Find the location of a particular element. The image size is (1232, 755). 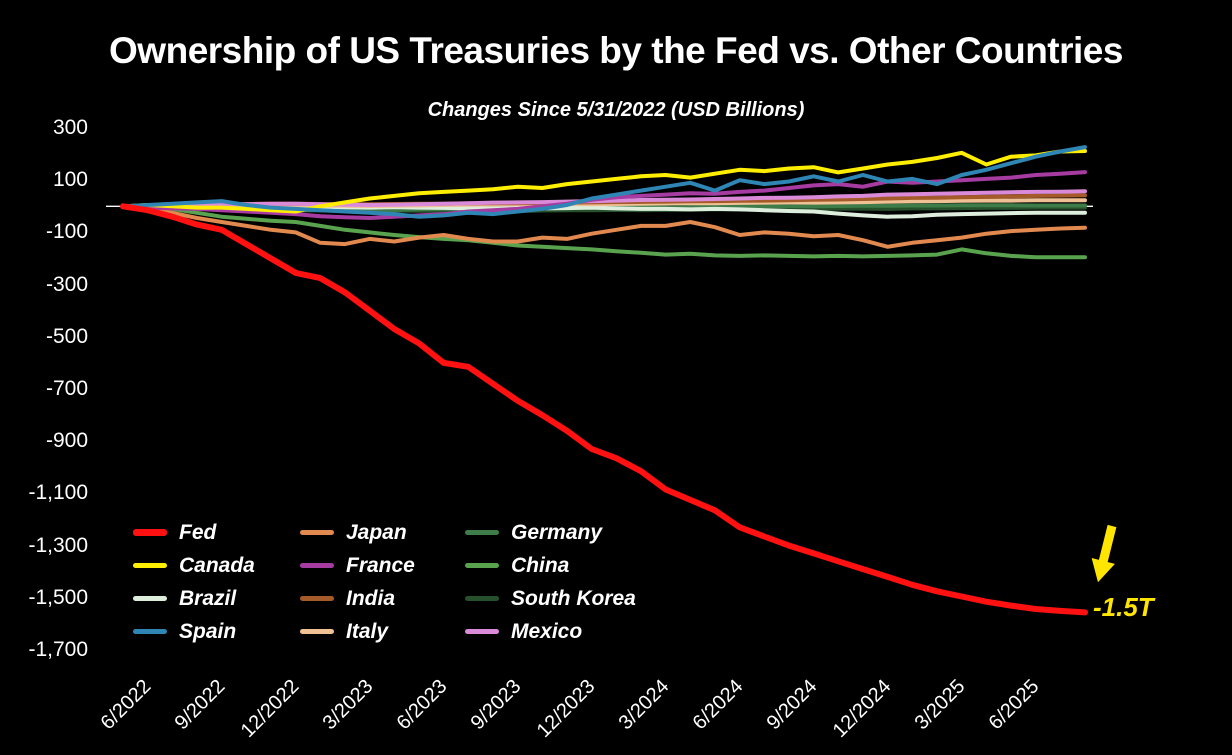

y-axis-tick-label: -1,500 is located at coordinates (58, 597).